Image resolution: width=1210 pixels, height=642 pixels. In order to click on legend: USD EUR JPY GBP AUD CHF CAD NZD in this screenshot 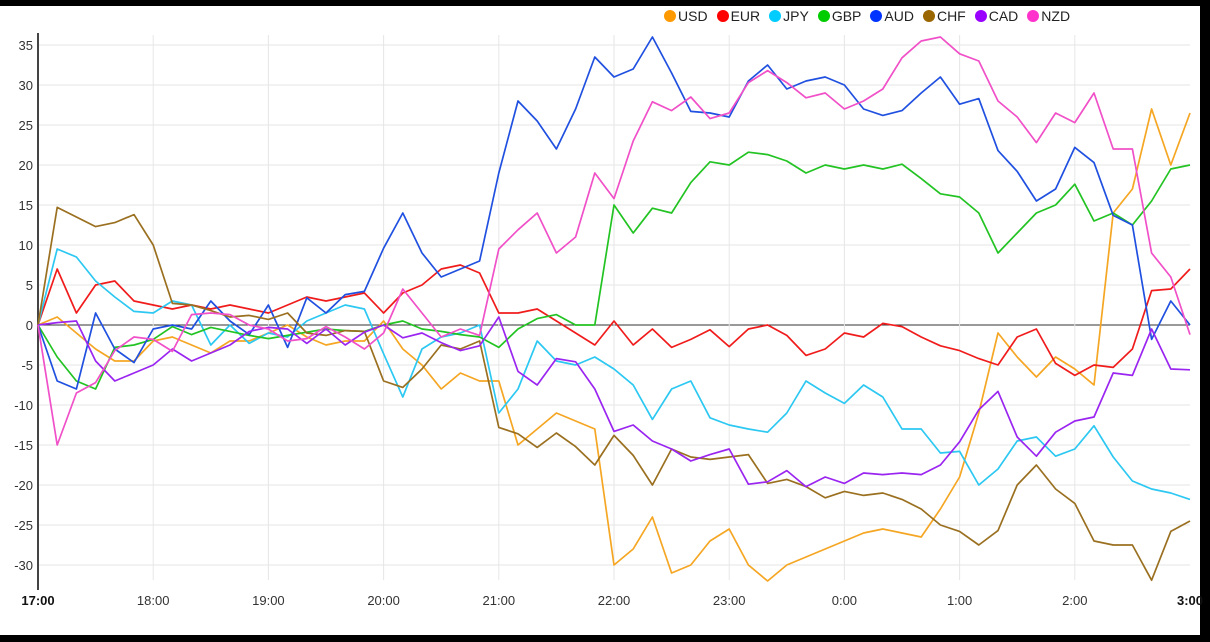, I will do `click(871, 16)`.